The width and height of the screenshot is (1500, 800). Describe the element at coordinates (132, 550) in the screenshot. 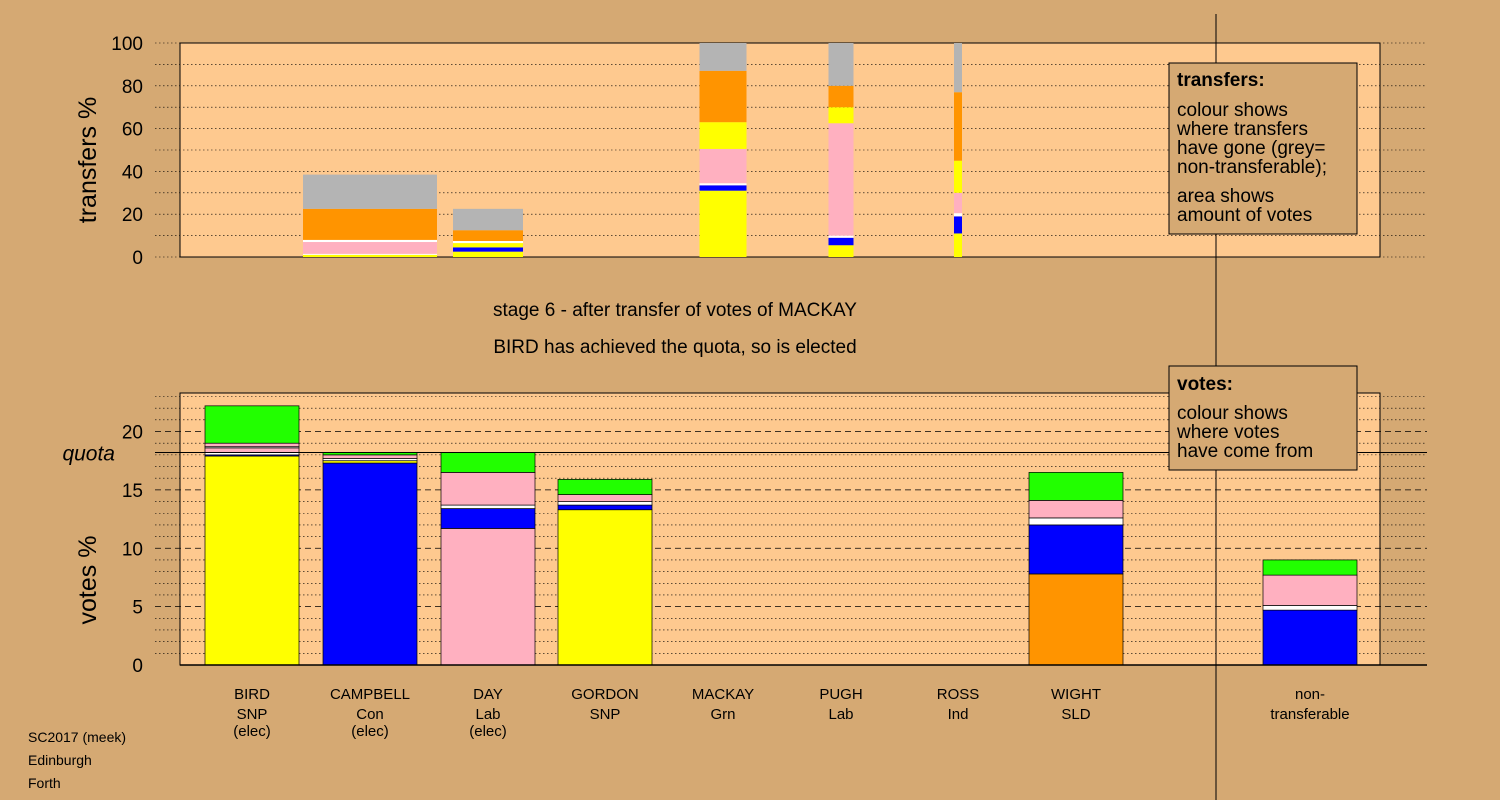

I see `votes-y-ticks: 0 5 10 15 20` at that location.